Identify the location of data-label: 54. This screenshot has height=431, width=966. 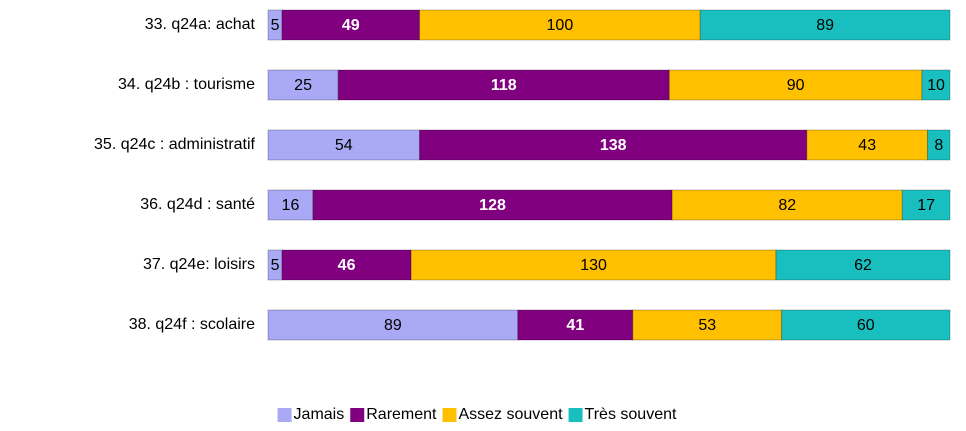
(344, 145).